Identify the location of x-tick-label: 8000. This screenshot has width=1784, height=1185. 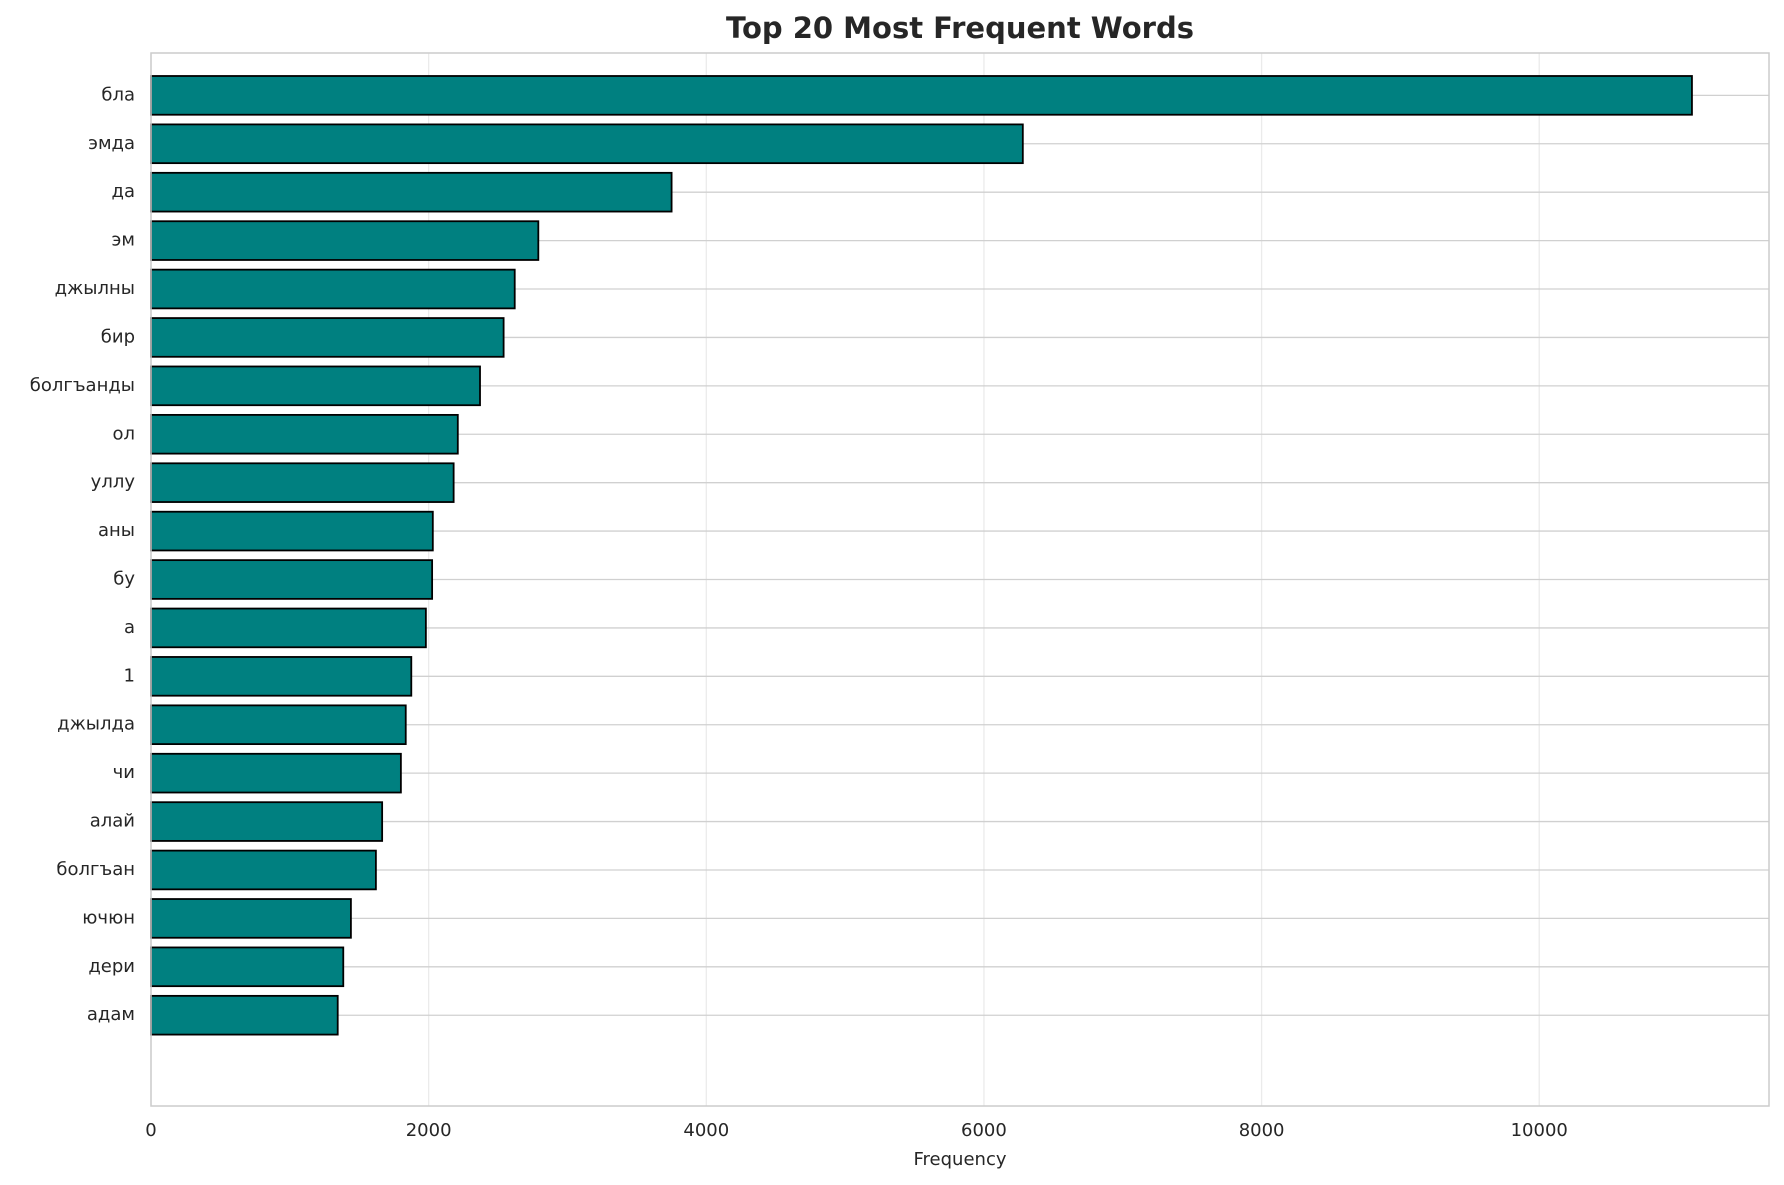
(1262, 1130).